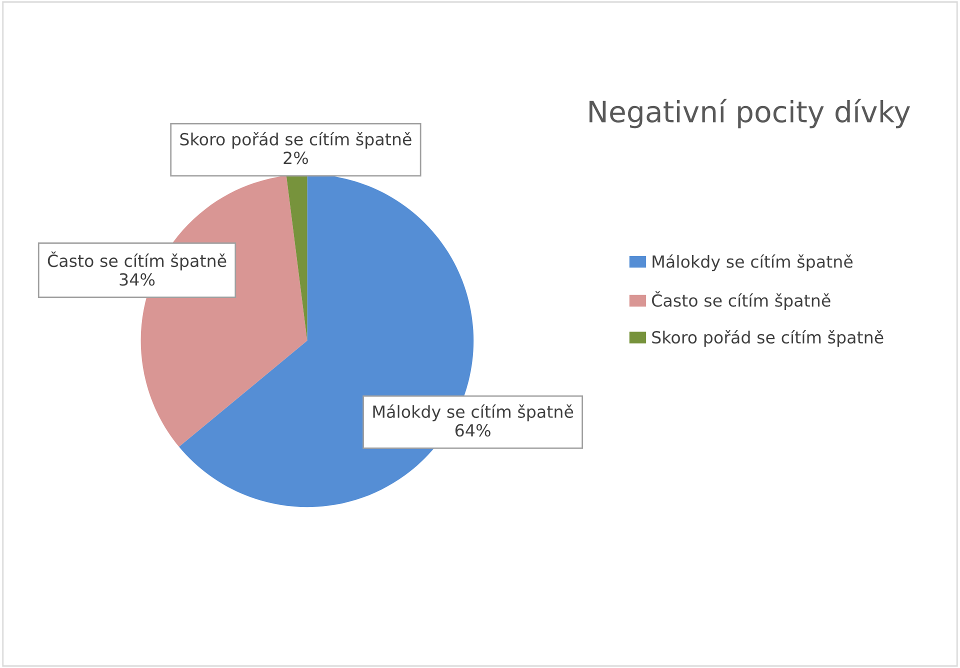 The width and height of the screenshot is (960, 668). What do you see at coordinates (750, 113) in the screenshot?
I see `chart-title: Negativní pocity dívky` at bounding box center [750, 113].